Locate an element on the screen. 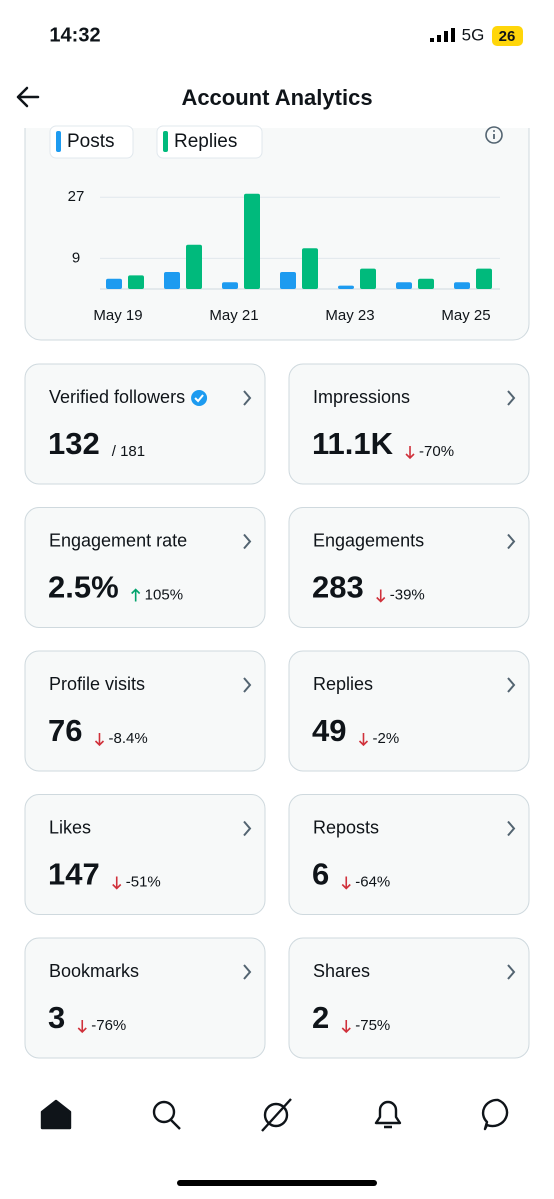 This screenshot has height=1199, width=554. metric-card: Verified followers 132 / 181 is located at coordinates (145, 424).